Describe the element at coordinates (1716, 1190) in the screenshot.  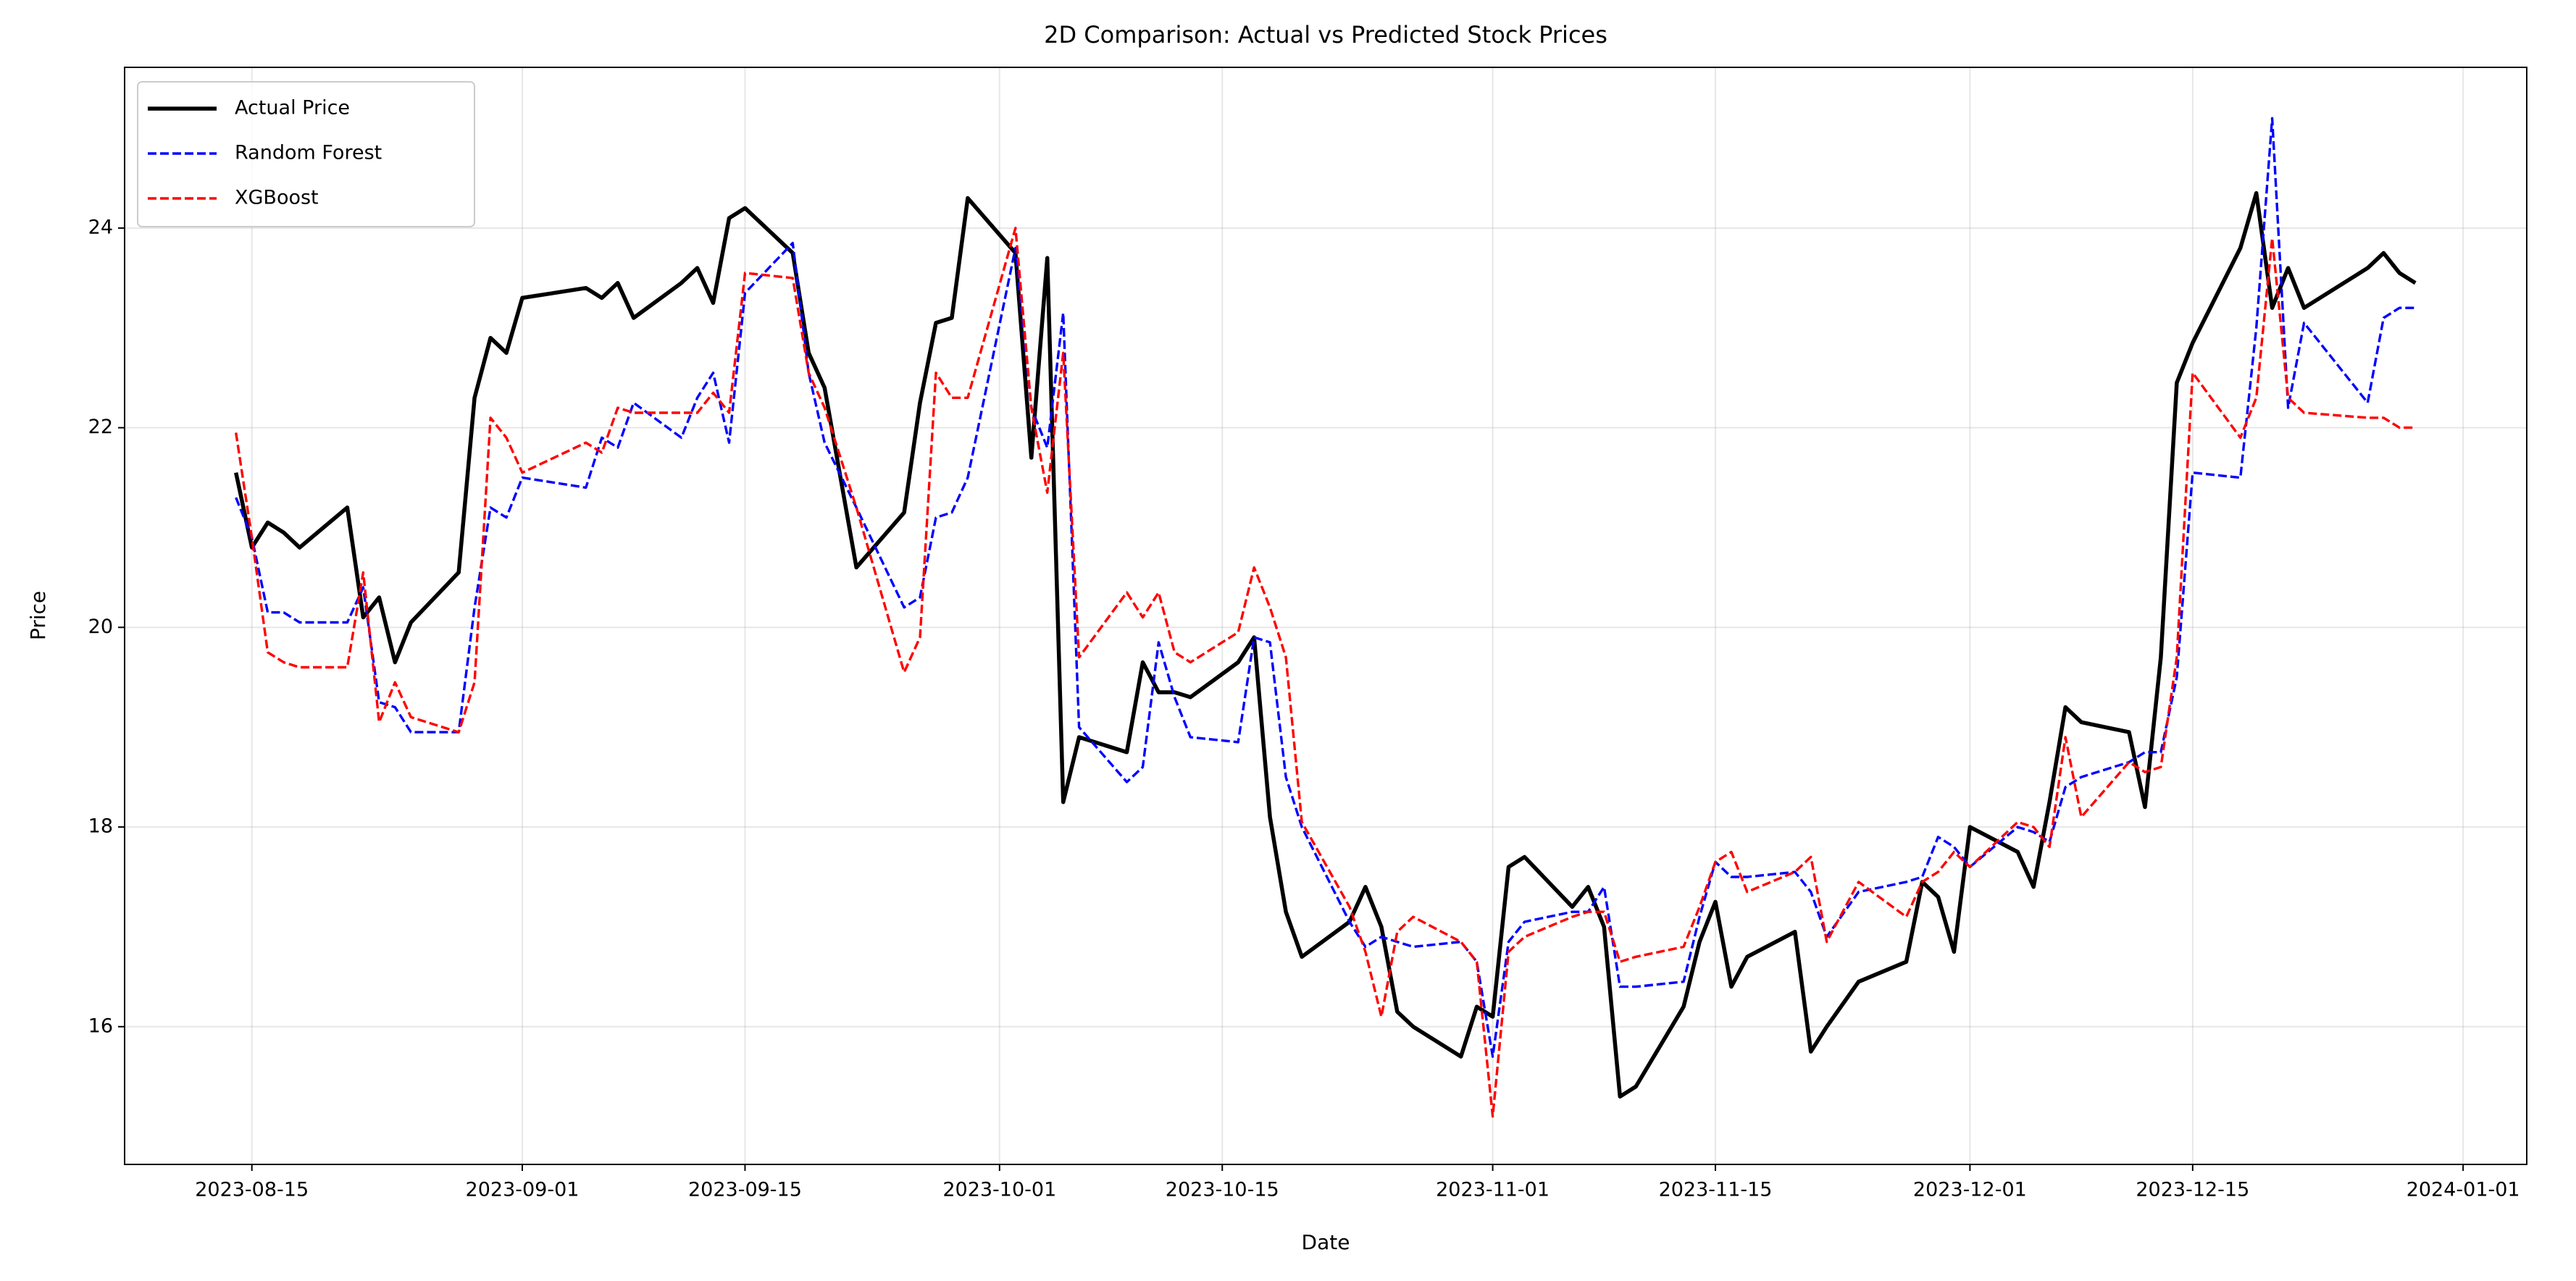
I see `x-tick-label: 2023-11-15` at that location.